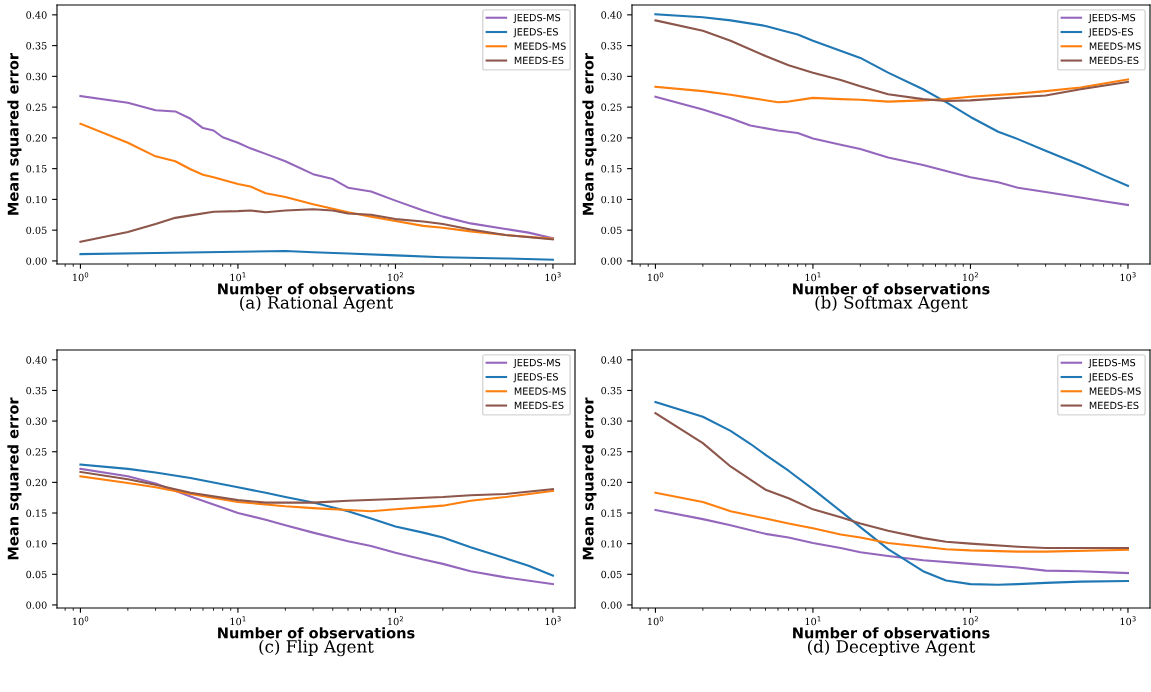 This screenshot has height=692, width=1151. Describe the element at coordinates (316, 648) in the screenshot. I see `text: (c) Flip Agent` at that location.